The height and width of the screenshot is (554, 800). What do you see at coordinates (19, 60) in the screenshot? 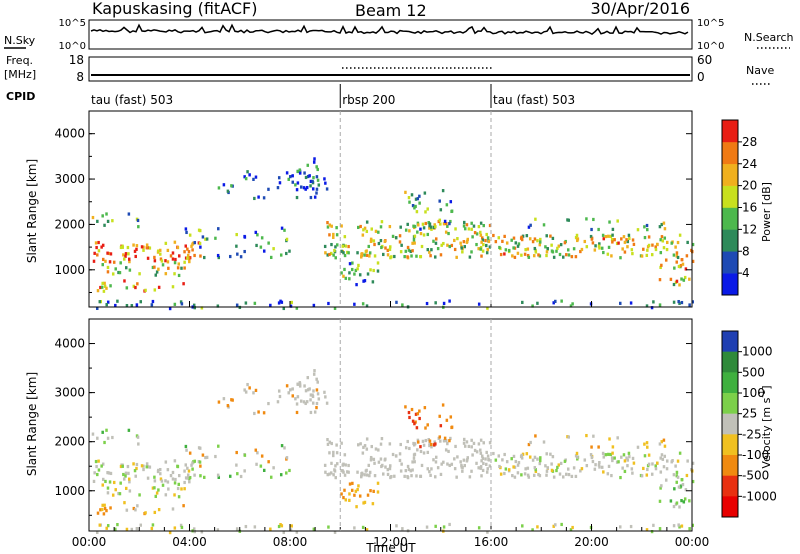
I see `freq-label: Freq.` at bounding box center [19, 60].